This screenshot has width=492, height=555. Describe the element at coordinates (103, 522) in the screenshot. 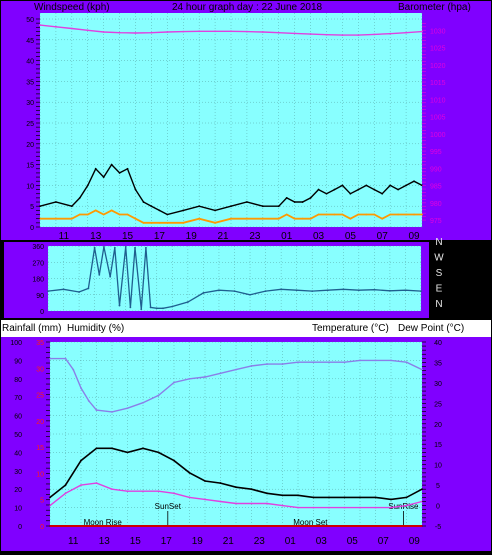

I see `event-label: Moon Rise` at that location.